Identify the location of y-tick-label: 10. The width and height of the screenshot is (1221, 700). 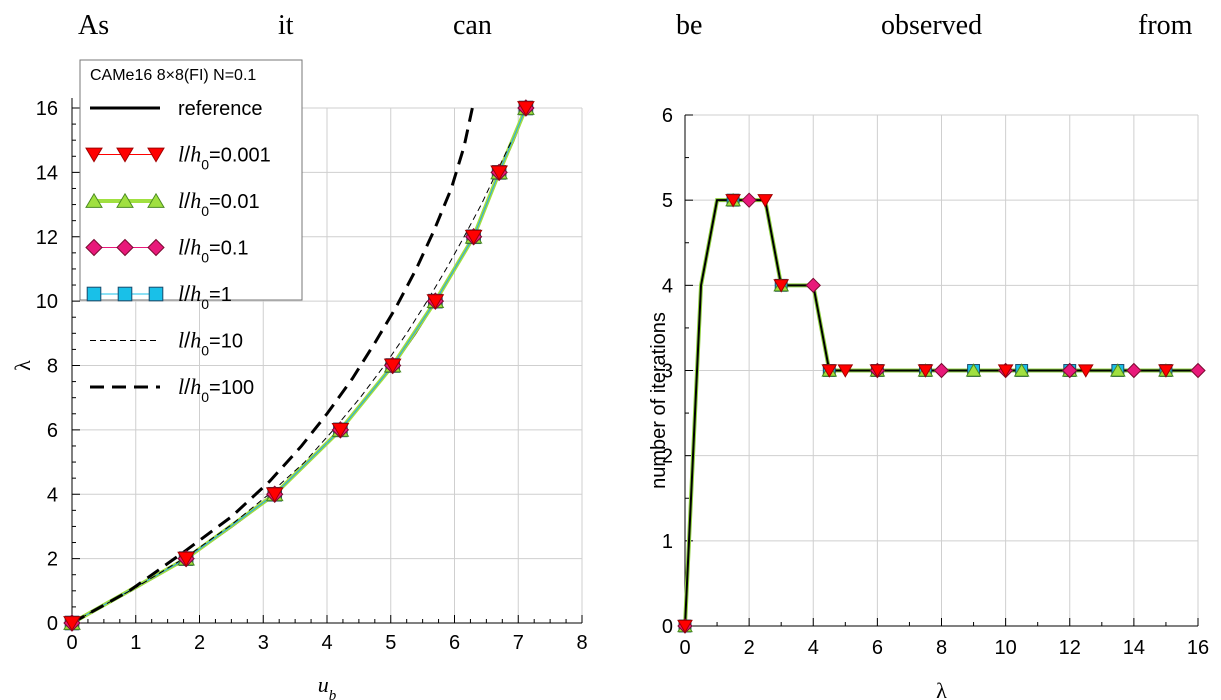
(47, 302).